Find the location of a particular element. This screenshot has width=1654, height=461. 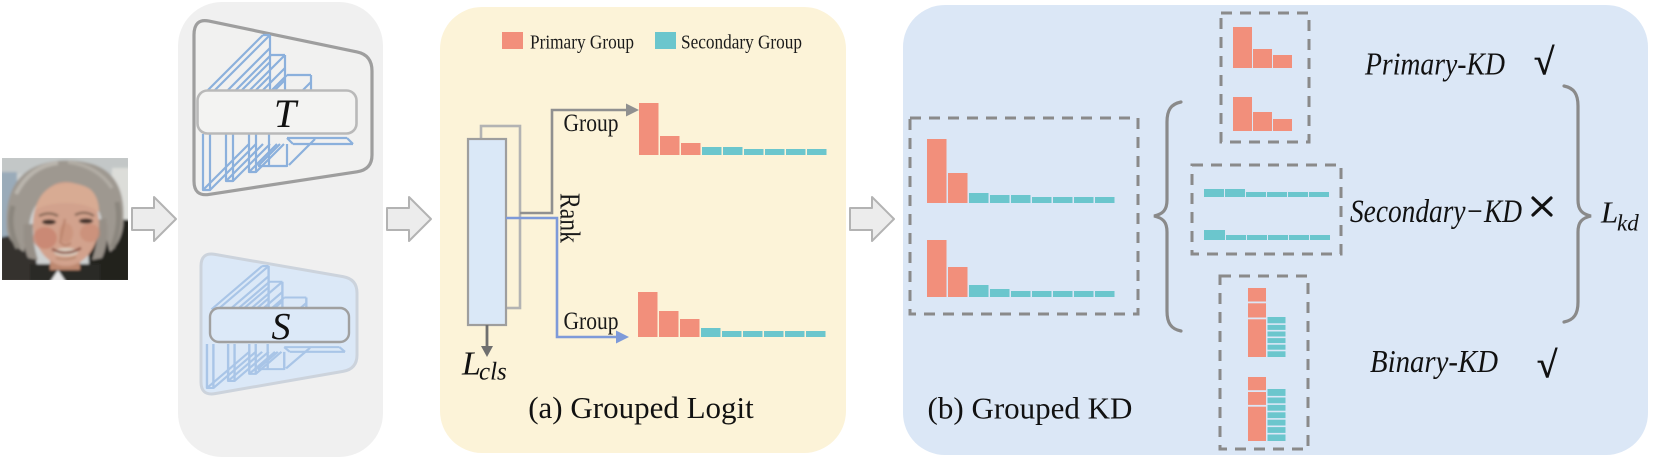

svg-text: T is located at coordinates (286, 113).